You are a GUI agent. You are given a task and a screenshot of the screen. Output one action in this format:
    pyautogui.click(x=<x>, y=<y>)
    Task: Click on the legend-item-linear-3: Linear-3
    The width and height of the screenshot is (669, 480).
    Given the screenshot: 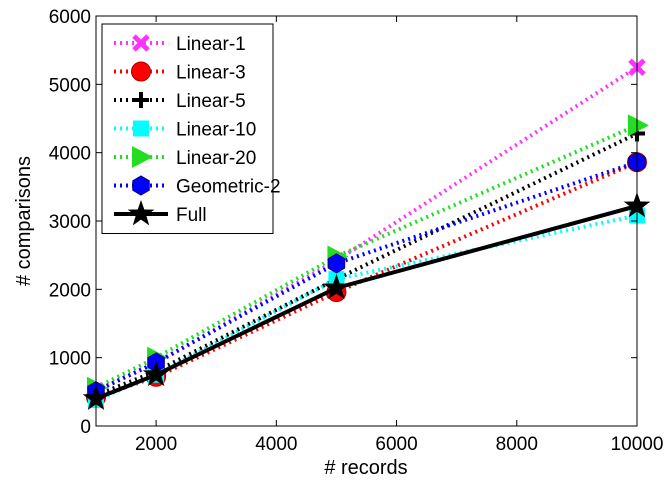 What is the action you would take?
    pyautogui.click(x=180, y=72)
    